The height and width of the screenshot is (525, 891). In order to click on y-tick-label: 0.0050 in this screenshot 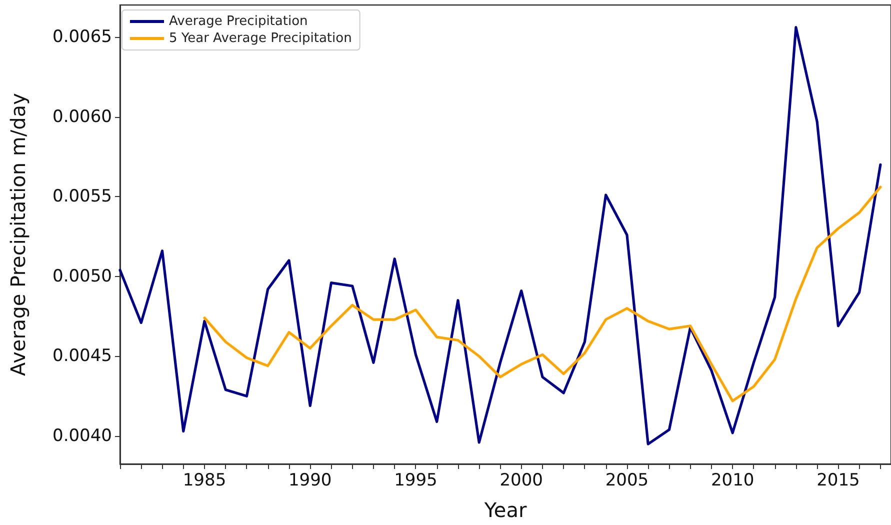, I will do `click(82, 276)`.